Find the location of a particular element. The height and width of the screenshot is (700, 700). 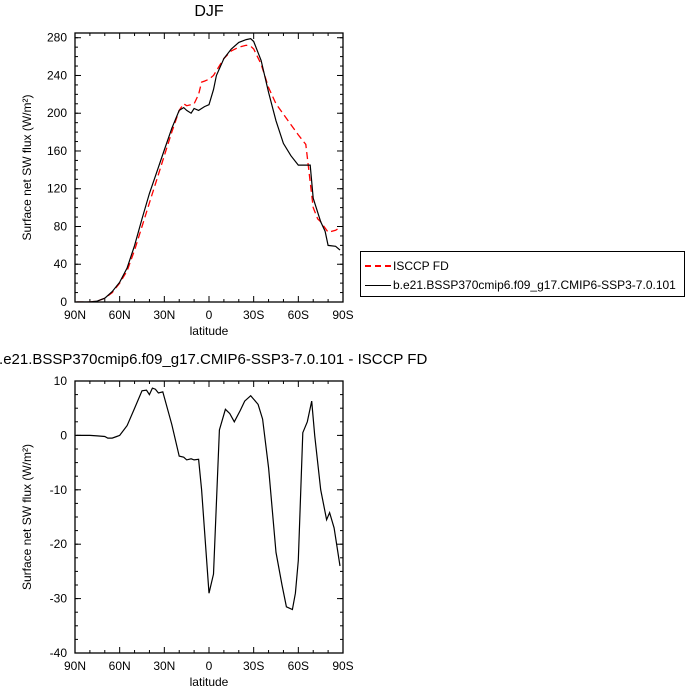

panel1-y-tick-label: 40 is located at coordinates (61, 264).